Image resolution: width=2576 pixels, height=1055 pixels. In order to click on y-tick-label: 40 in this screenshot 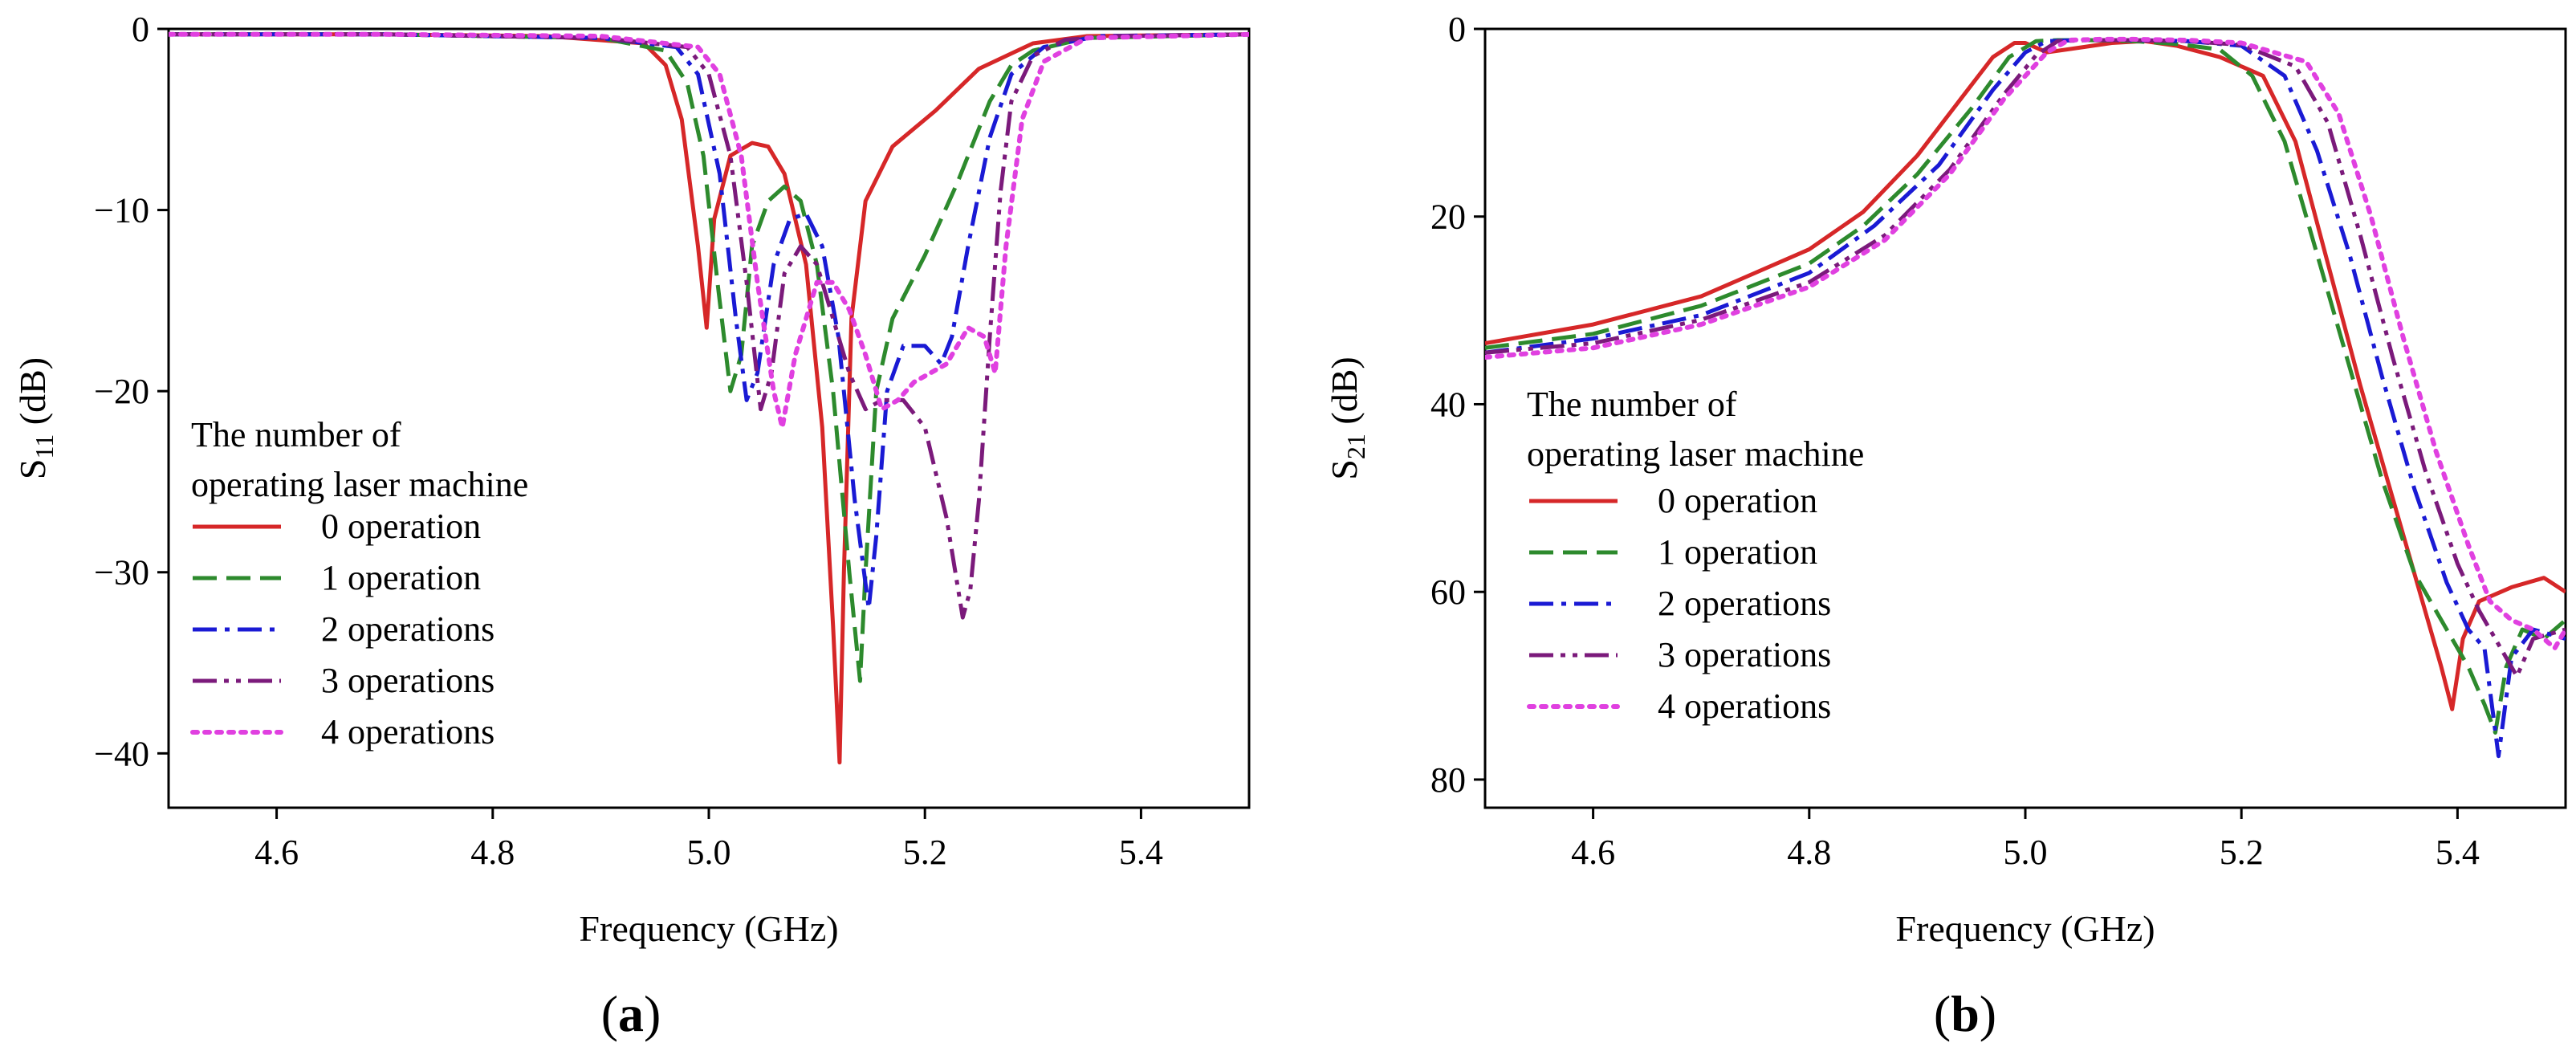, I will do `click(1448, 404)`.